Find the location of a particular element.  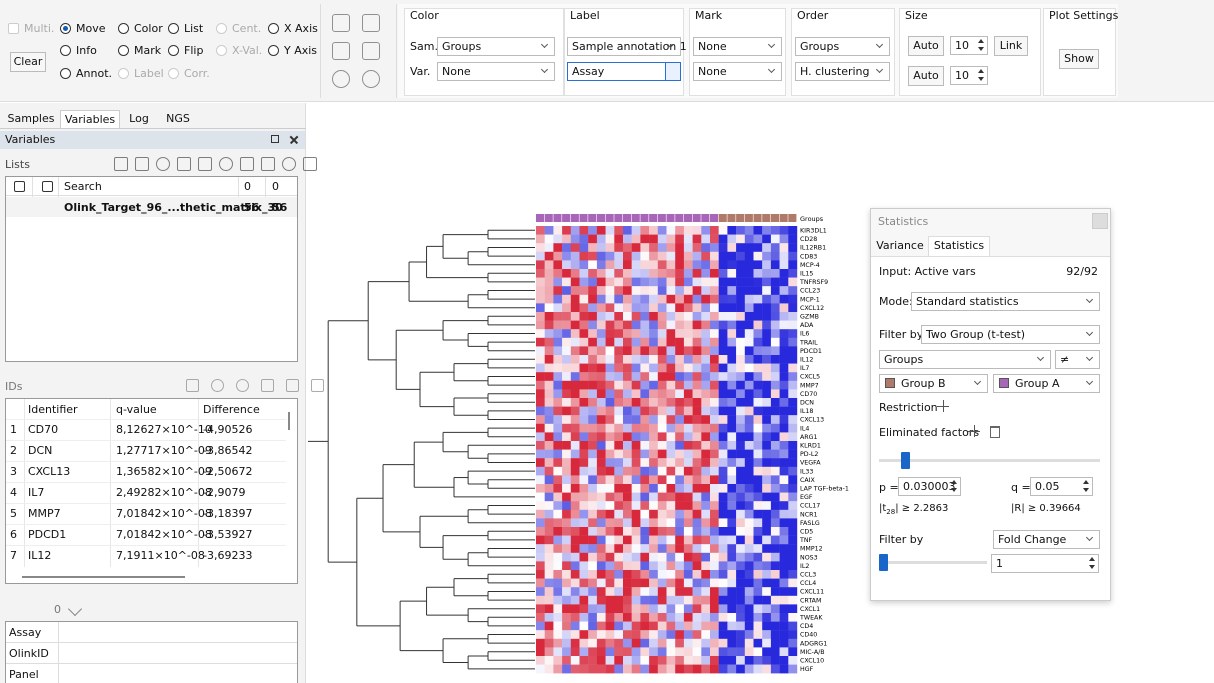

mark-sam-select: None is located at coordinates (737, 46).